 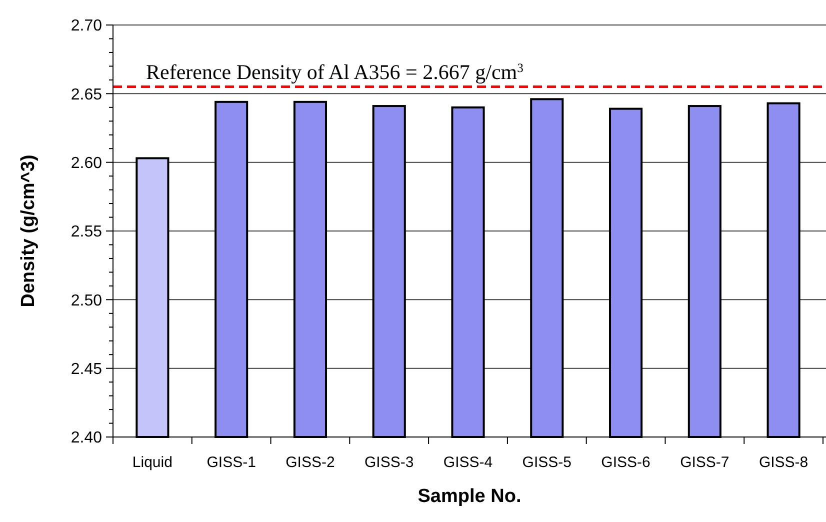 I want to click on y-tick-label: 2.65, so click(x=86, y=95).